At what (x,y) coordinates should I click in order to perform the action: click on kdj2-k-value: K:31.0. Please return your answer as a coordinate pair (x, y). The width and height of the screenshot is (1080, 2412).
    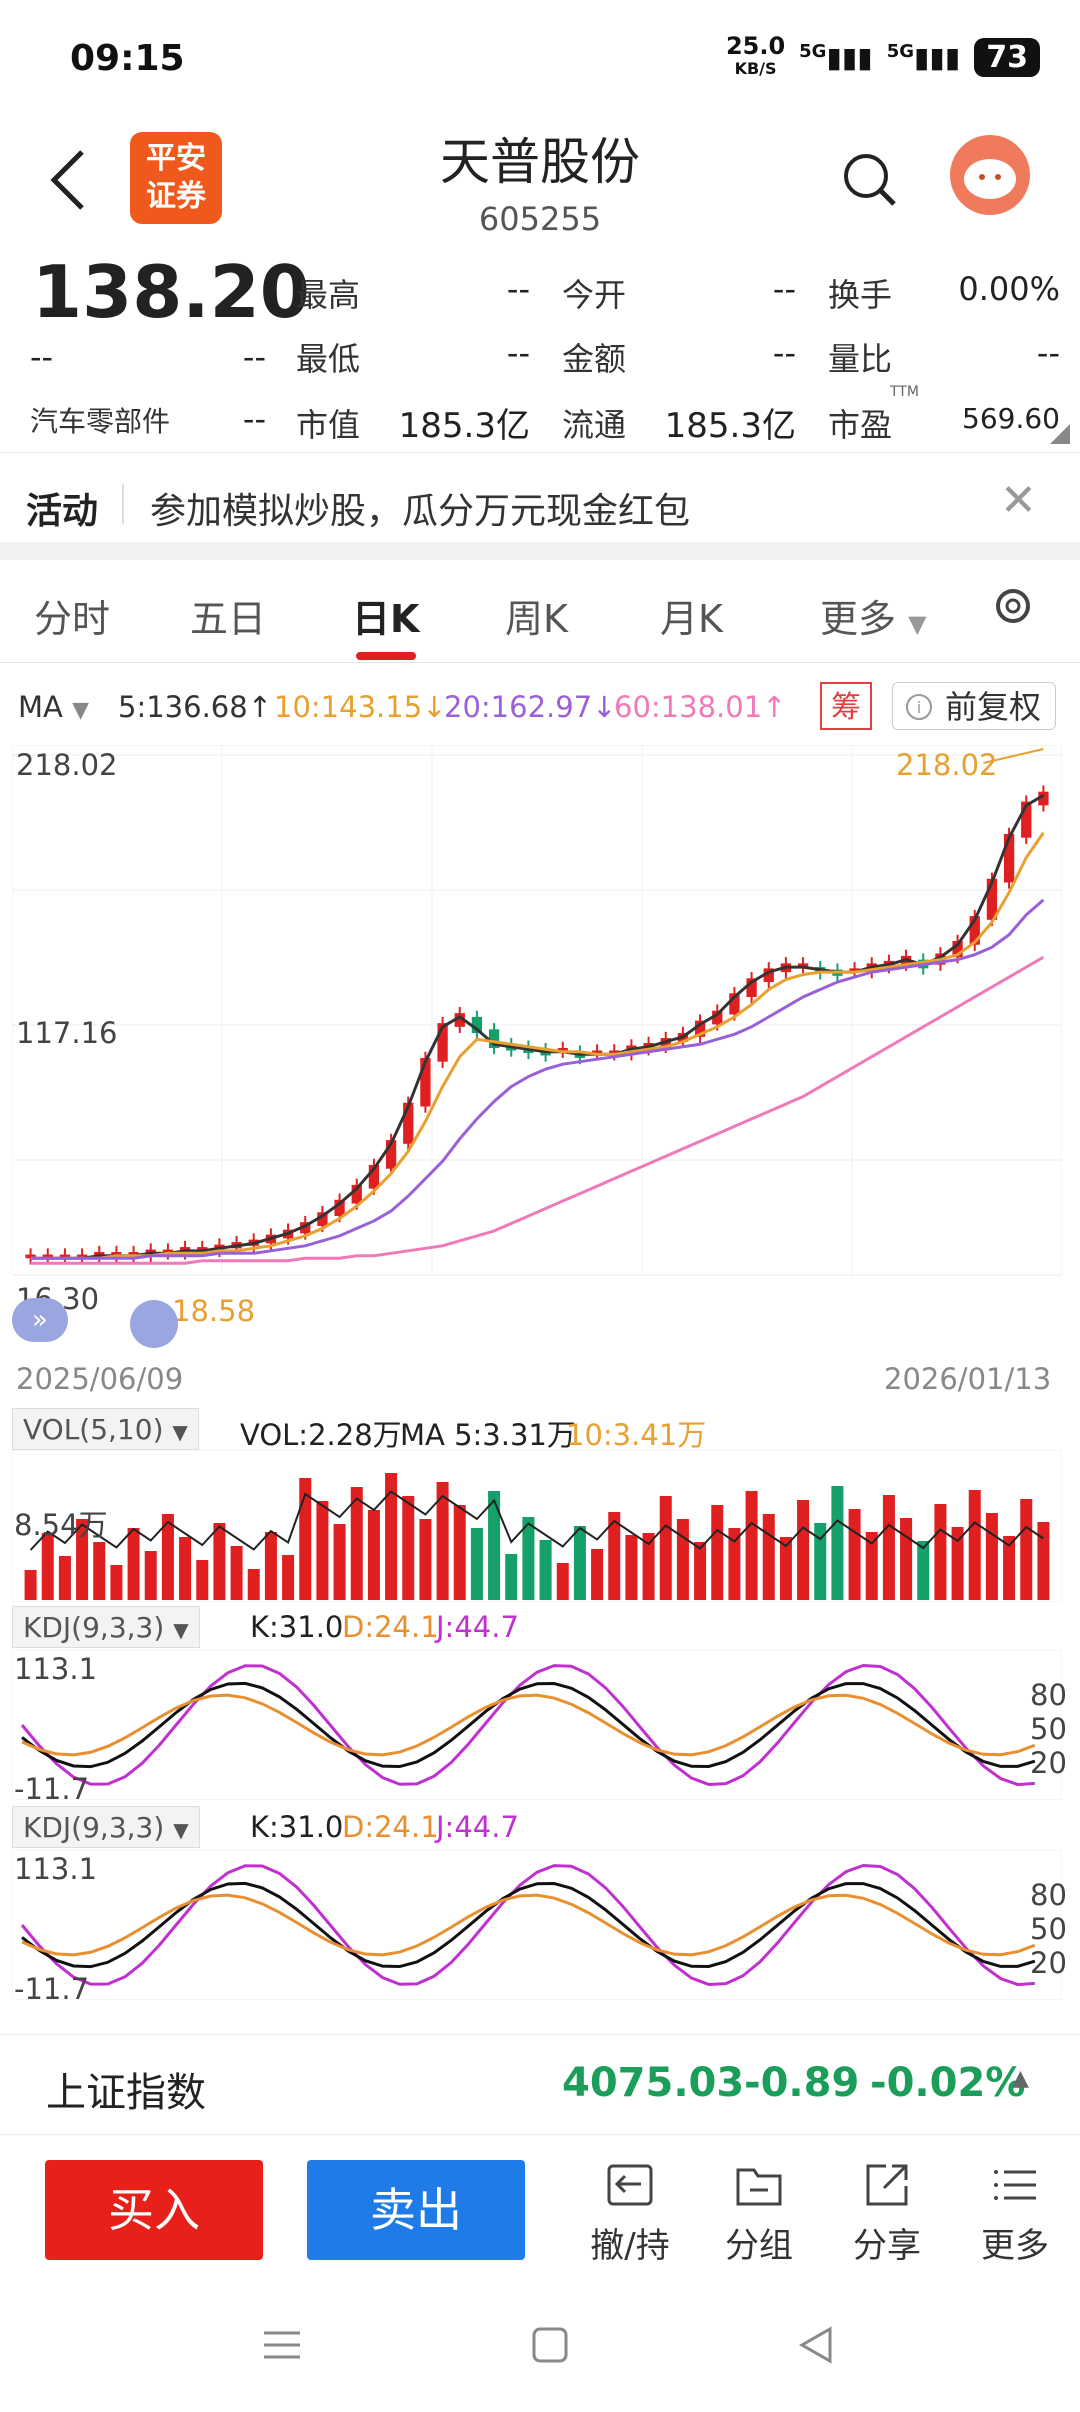
    Looking at the image, I should click on (297, 1827).